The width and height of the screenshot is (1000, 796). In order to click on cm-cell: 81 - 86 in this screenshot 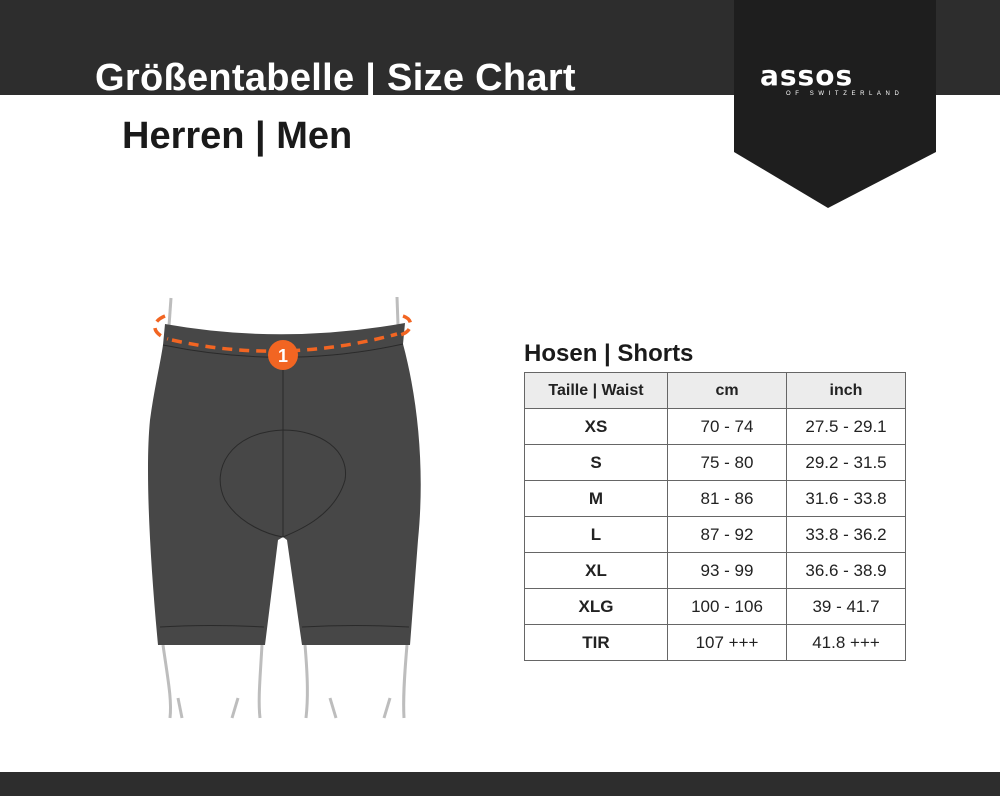, I will do `click(727, 498)`.